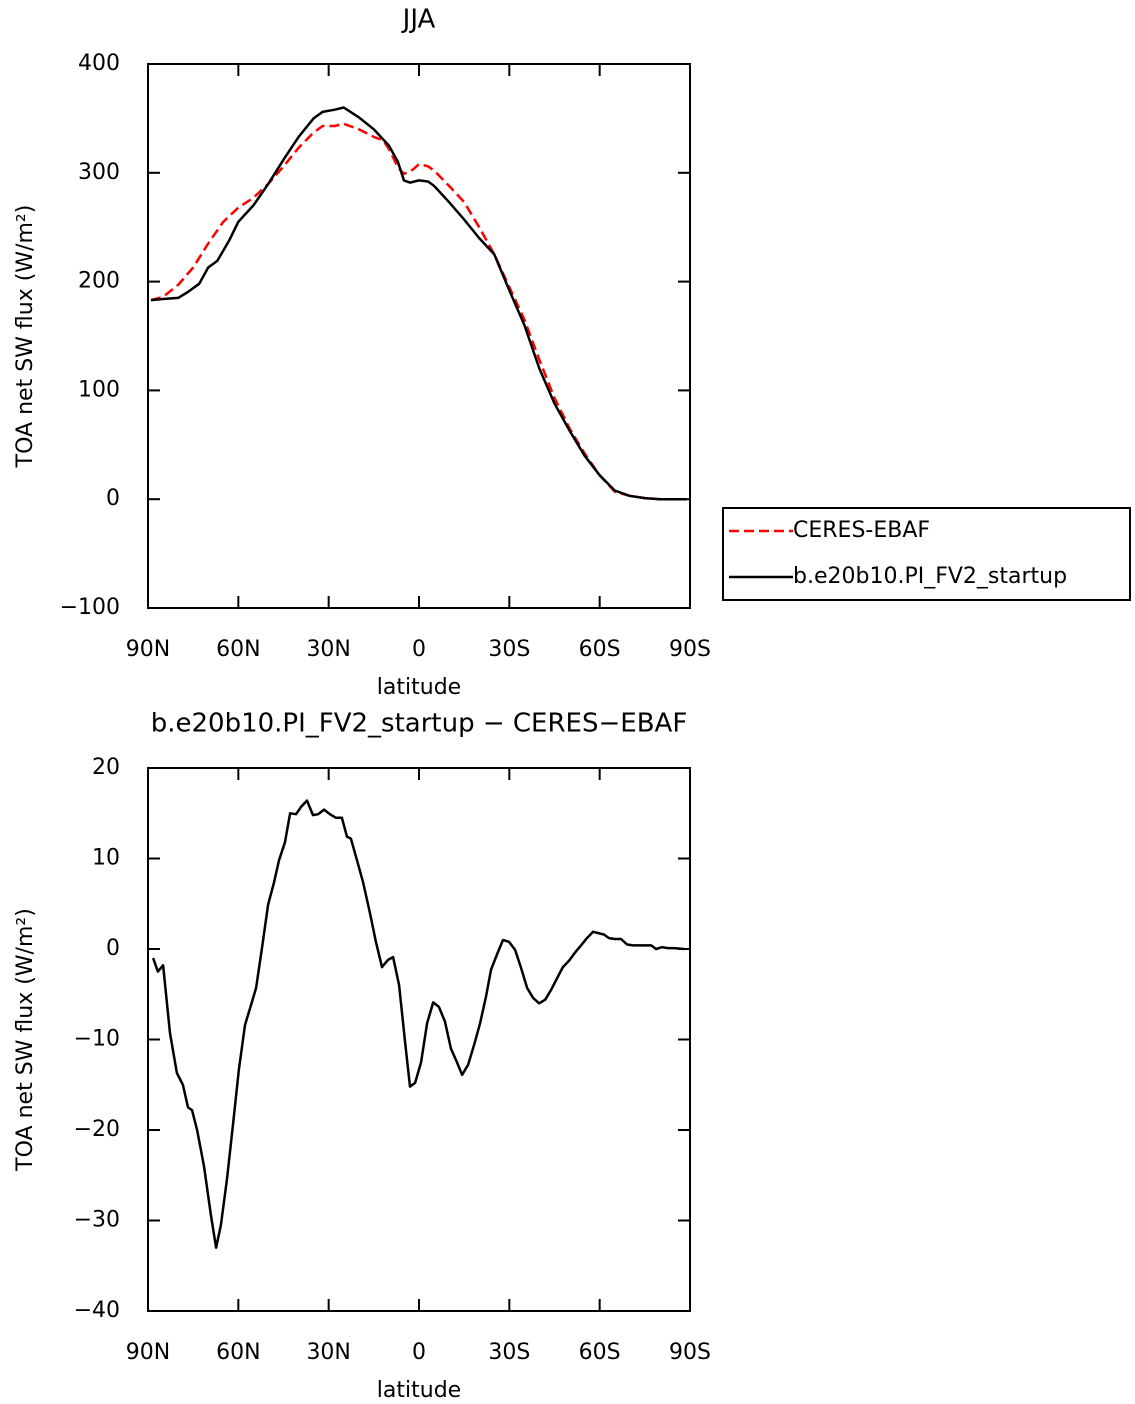 This screenshot has width=1135, height=1404. What do you see at coordinates (97, 1039) in the screenshot?
I see `y-tick-label: −10` at bounding box center [97, 1039].